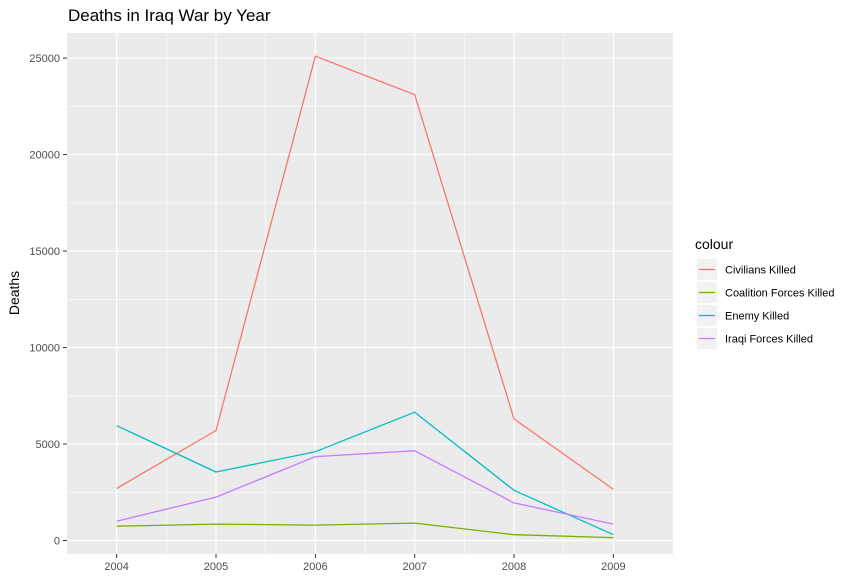 Image resolution: width=862 pixels, height=580 pixels. What do you see at coordinates (514, 567) in the screenshot?
I see `x-tick-label: 2008` at bounding box center [514, 567].